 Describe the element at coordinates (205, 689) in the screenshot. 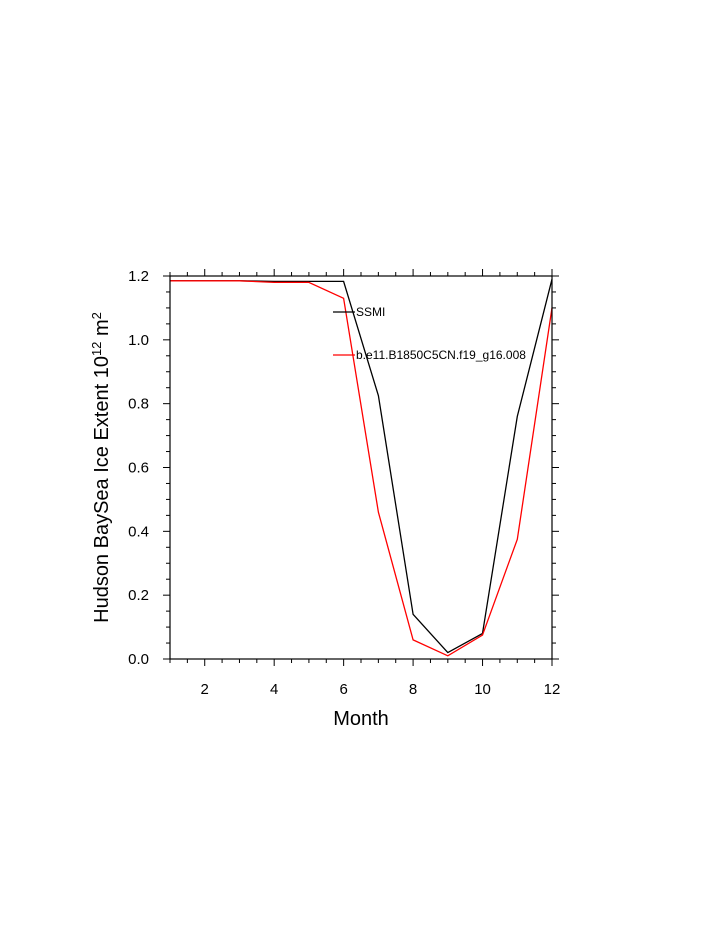

I see `x-tick-label: 2` at that location.